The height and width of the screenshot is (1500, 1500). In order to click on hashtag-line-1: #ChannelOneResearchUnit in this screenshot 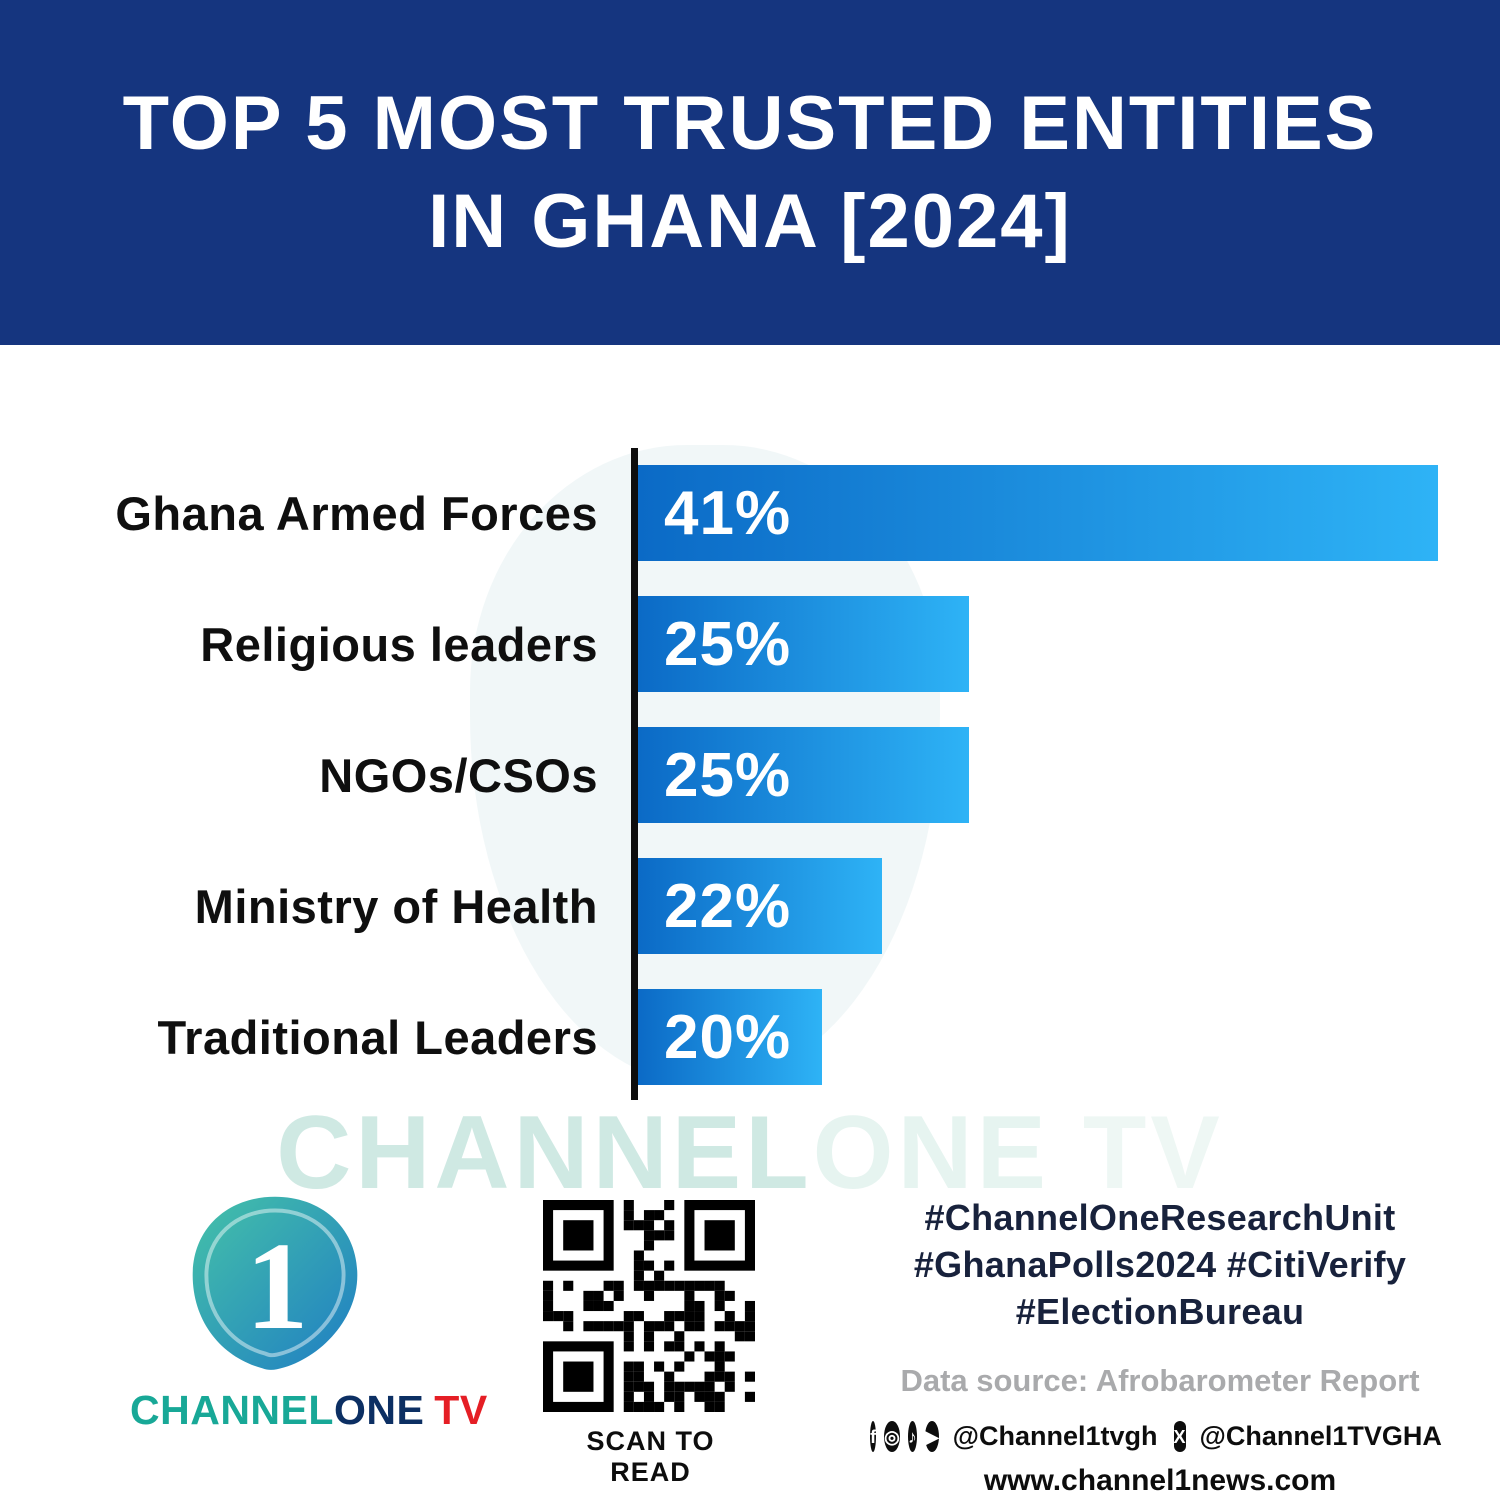, I will do `click(1160, 1217)`.